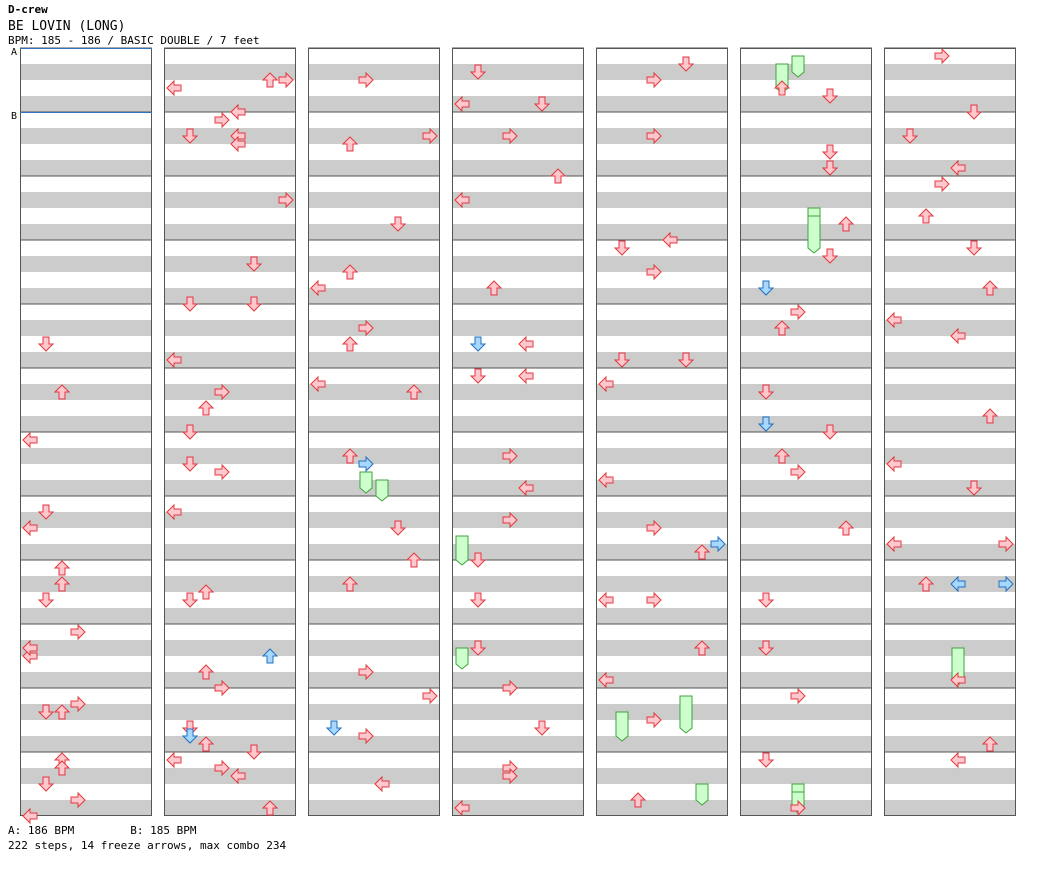 This screenshot has height=876, width=1040. What do you see at coordinates (134, 40) in the screenshot?
I see `bpm-difficulty-line: BPM: 185 - 186 / BASIC DOUBLE / 7 feet` at bounding box center [134, 40].